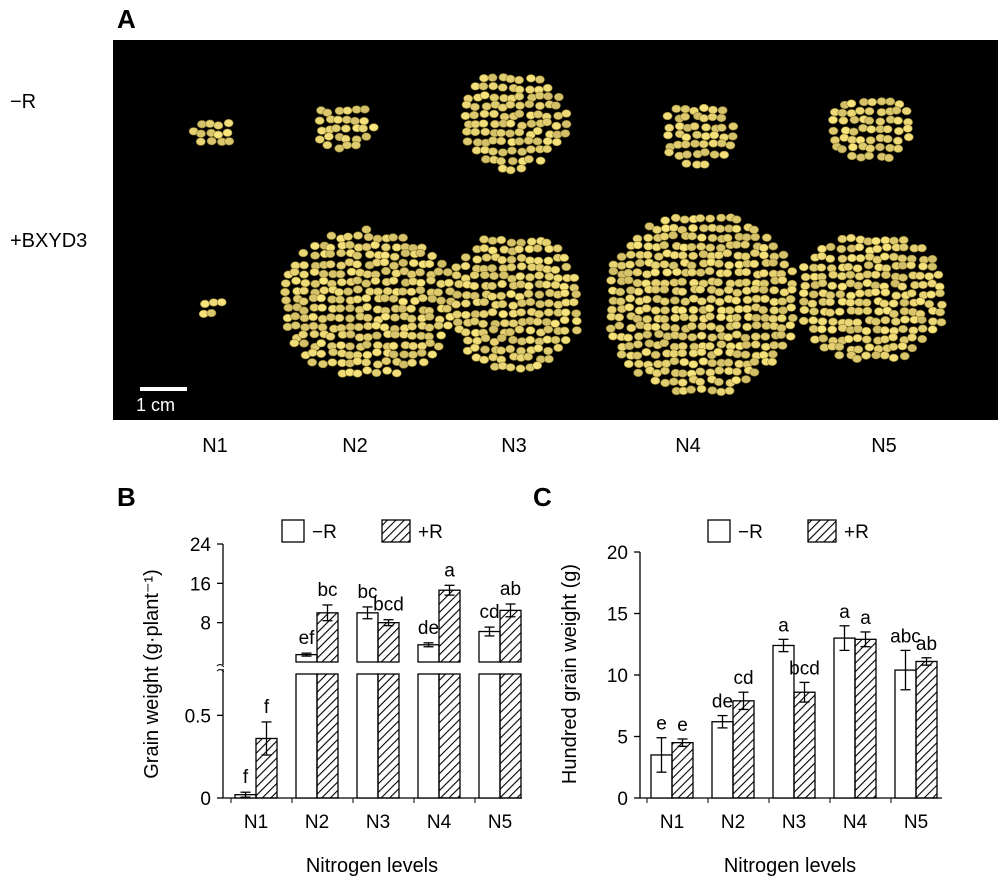 The image size is (1000, 894). I want to click on y-axis-title: Grain weight (g·plant⁻¹), so click(152, 674).